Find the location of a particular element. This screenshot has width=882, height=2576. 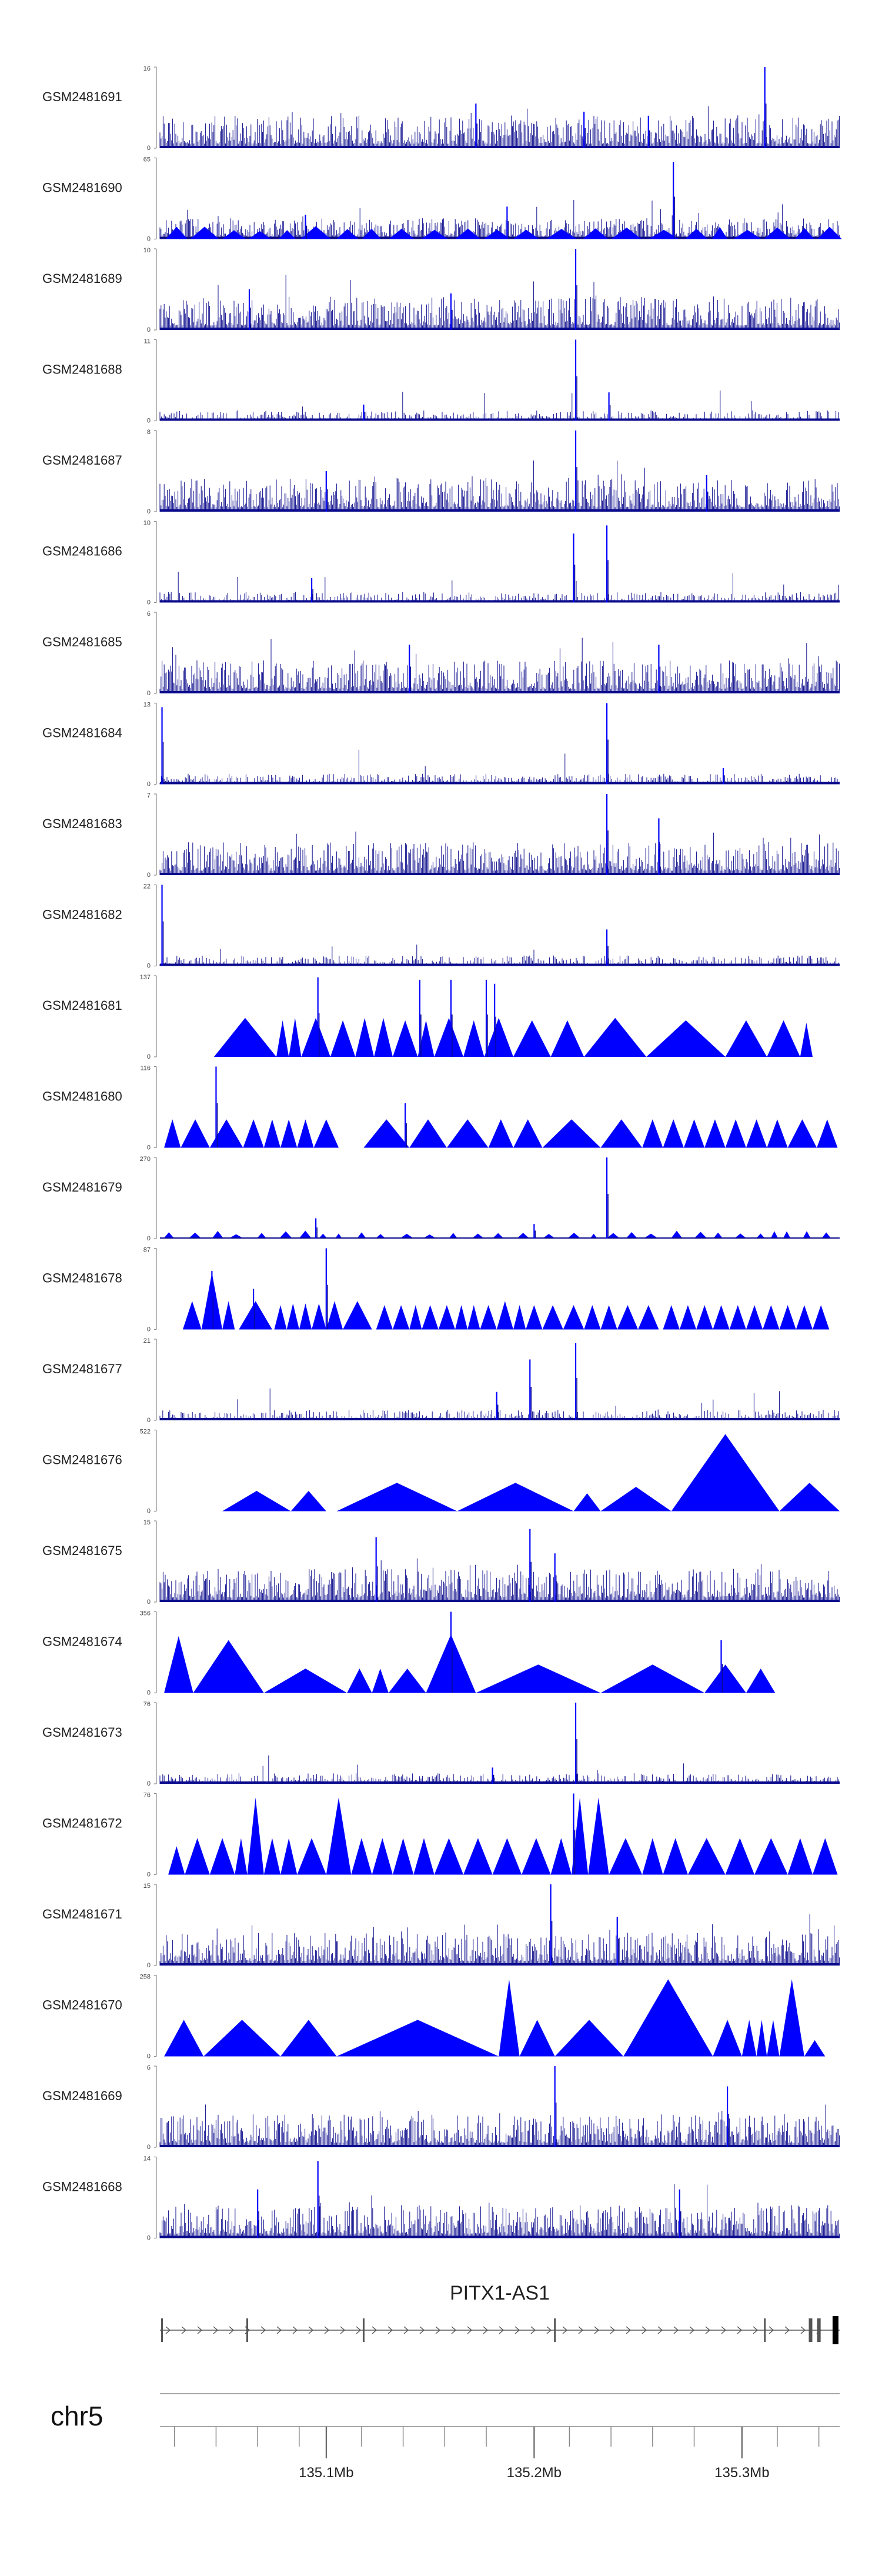

track-ymax-label: 65 is located at coordinates (147, 159).